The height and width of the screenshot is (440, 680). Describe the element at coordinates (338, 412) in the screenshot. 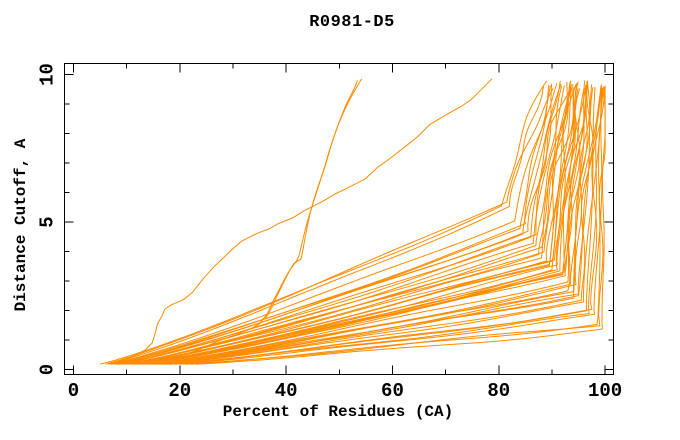

I see `x-axis-label: Percent of Residues (CA)` at that location.